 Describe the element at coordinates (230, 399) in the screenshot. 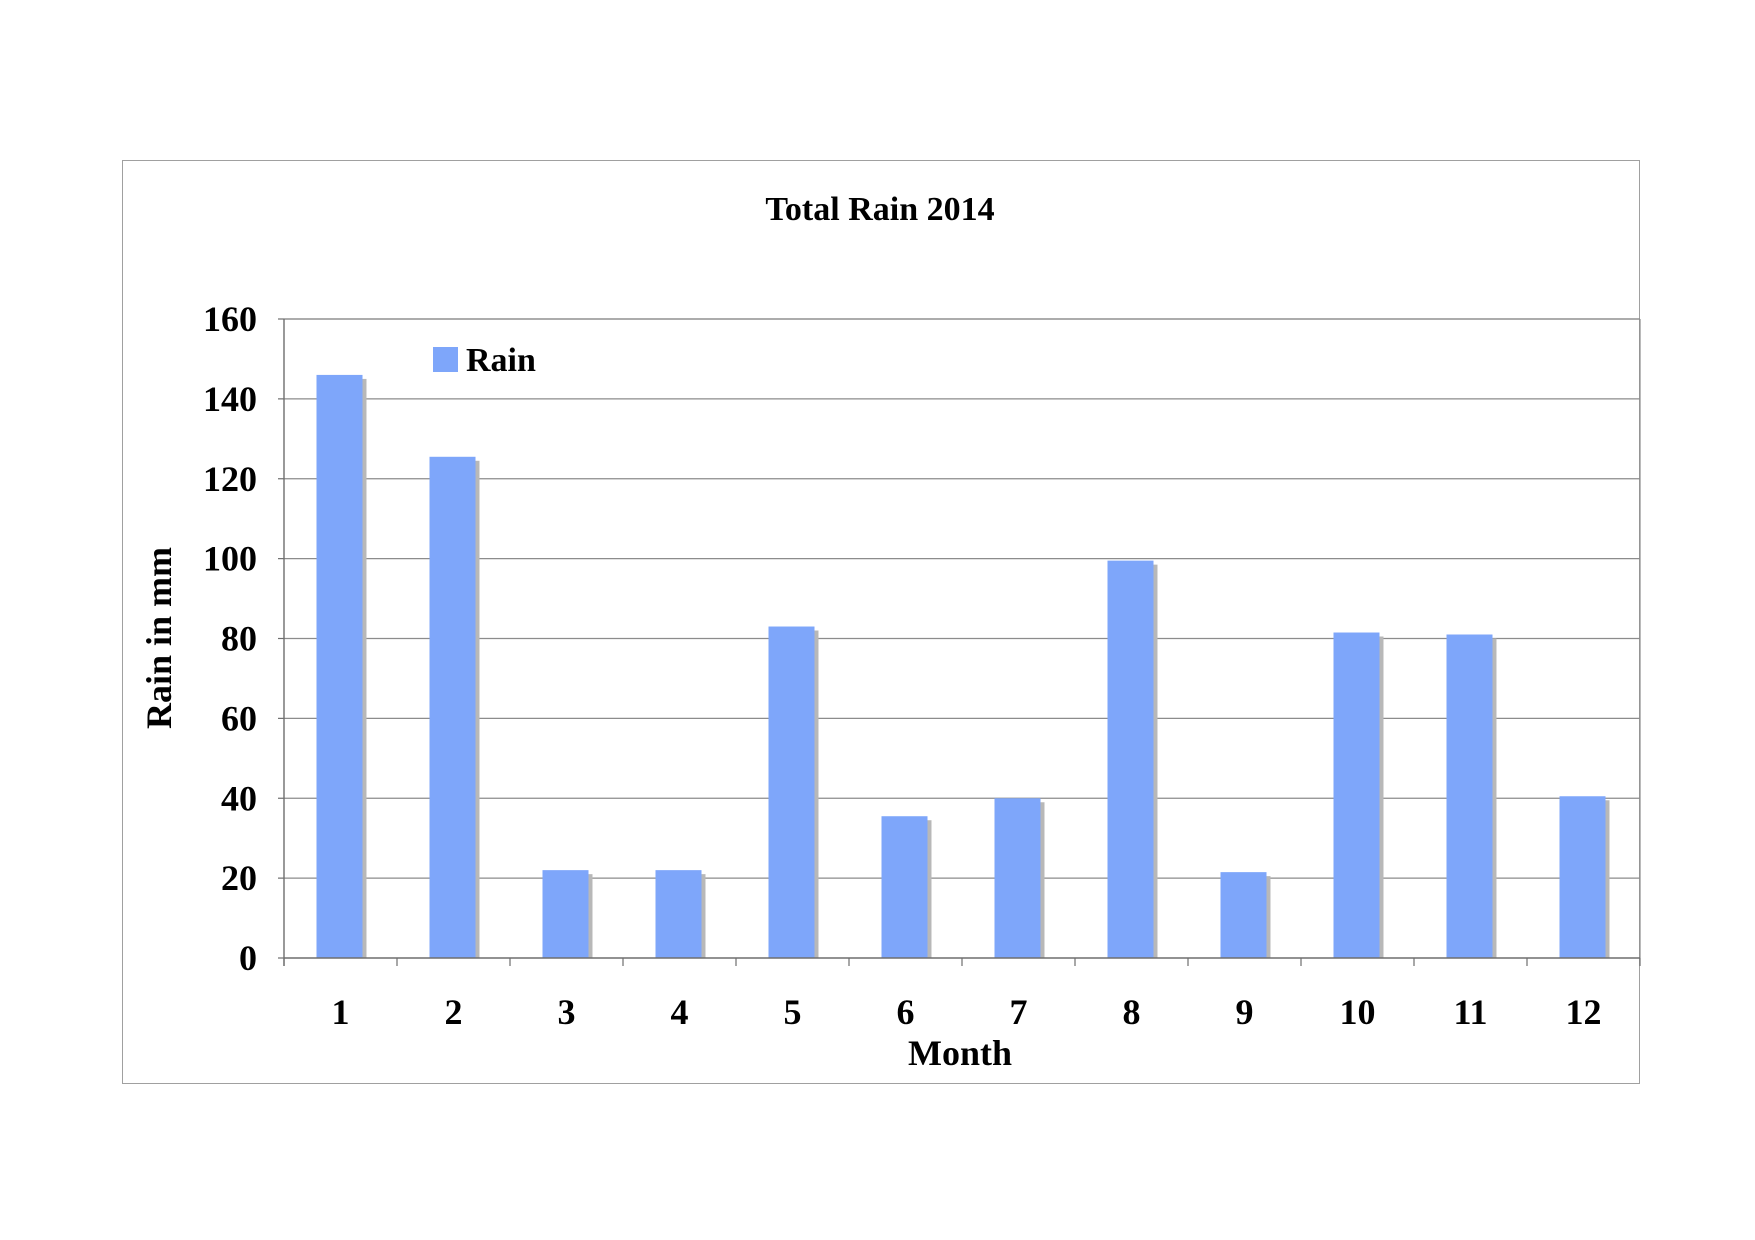

I see `y-tick-label: 140` at that location.